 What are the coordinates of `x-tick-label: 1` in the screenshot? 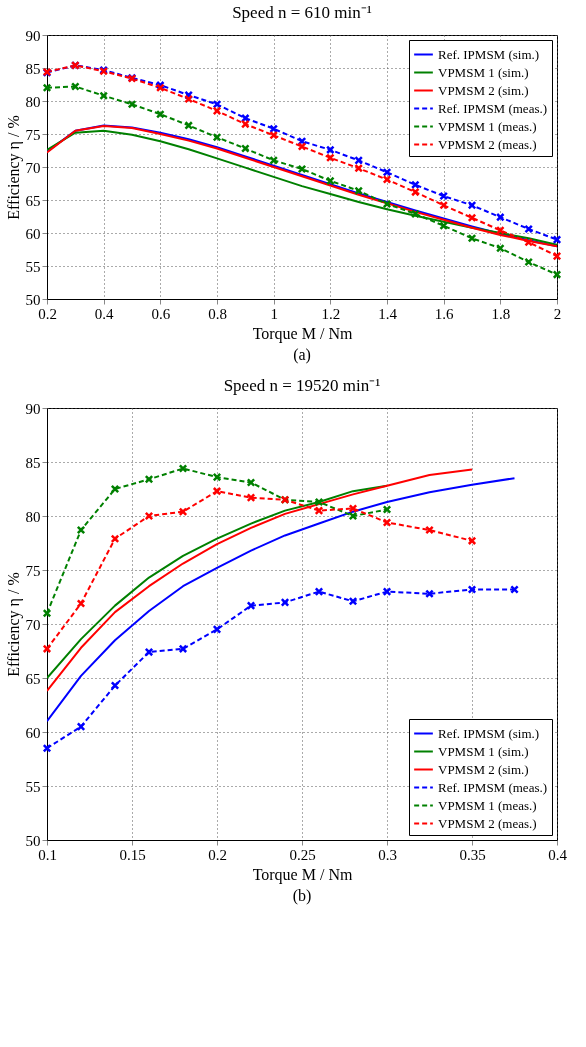 It's located at (274, 313).